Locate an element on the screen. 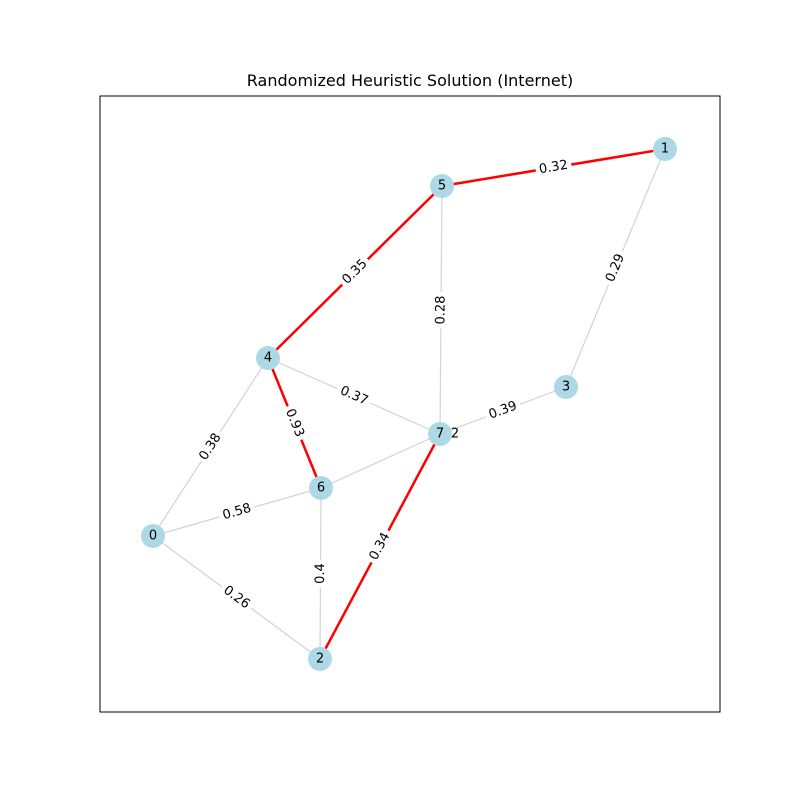 The width and height of the screenshot is (800, 800). edge-label-0-4-background is located at coordinates (210, 447).